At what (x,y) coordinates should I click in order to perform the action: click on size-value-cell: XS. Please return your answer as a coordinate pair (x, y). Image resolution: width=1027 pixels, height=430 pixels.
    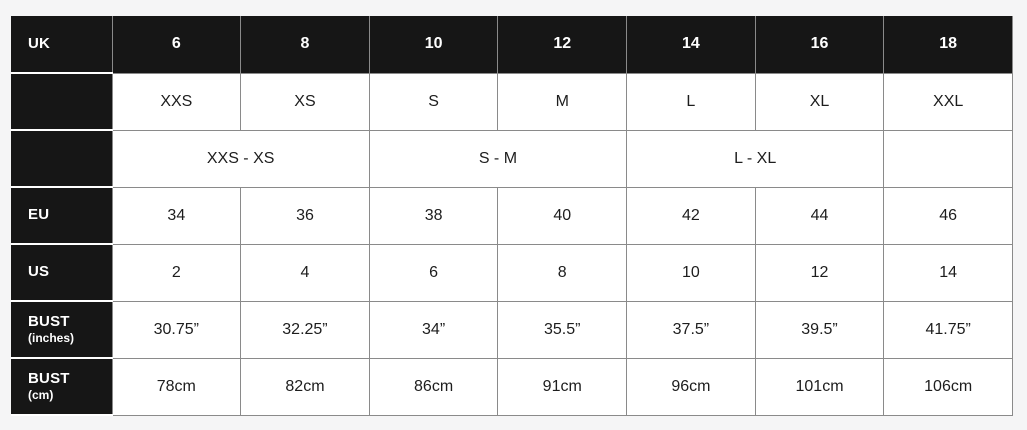
    Looking at the image, I should click on (305, 101).